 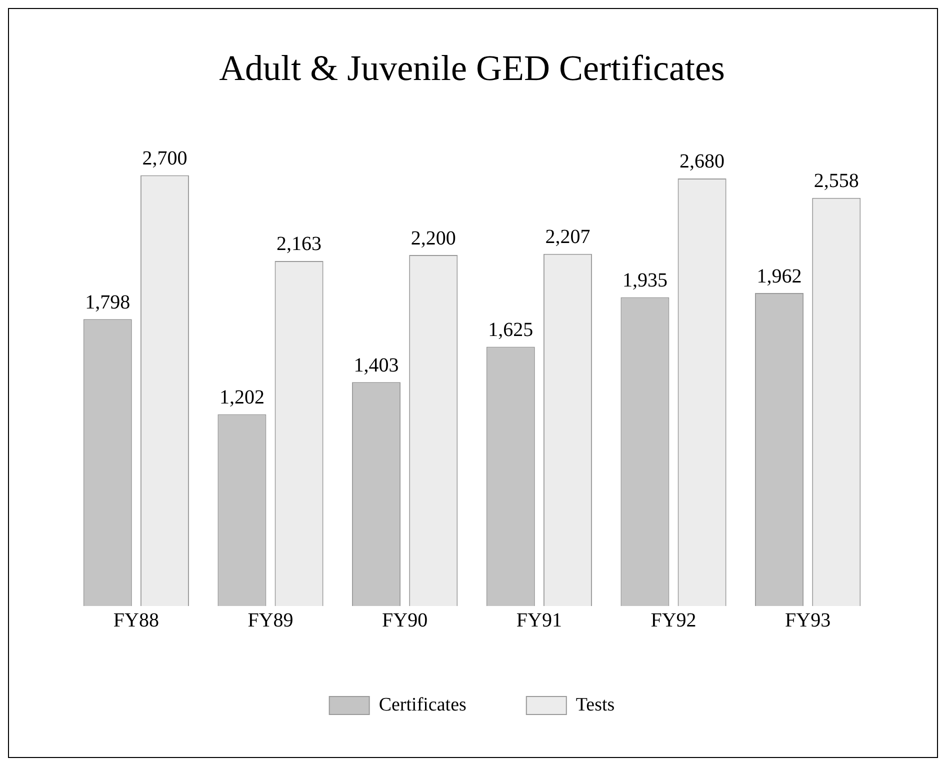 What do you see at coordinates (539, 620) in the screenshot?
I see `x-tick-label: FY91` at bounding box center [539, 620].